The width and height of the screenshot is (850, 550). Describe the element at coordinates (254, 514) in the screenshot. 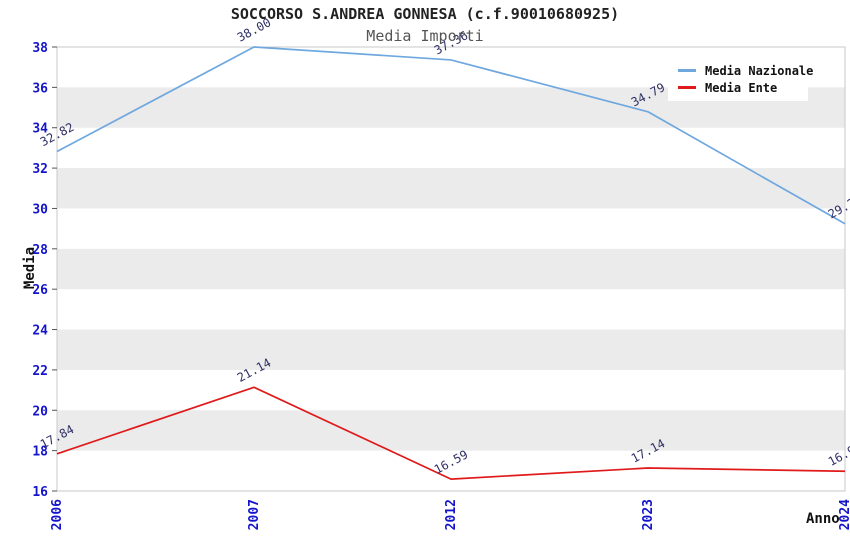

I see `x-tick-label: 2007` at that location.